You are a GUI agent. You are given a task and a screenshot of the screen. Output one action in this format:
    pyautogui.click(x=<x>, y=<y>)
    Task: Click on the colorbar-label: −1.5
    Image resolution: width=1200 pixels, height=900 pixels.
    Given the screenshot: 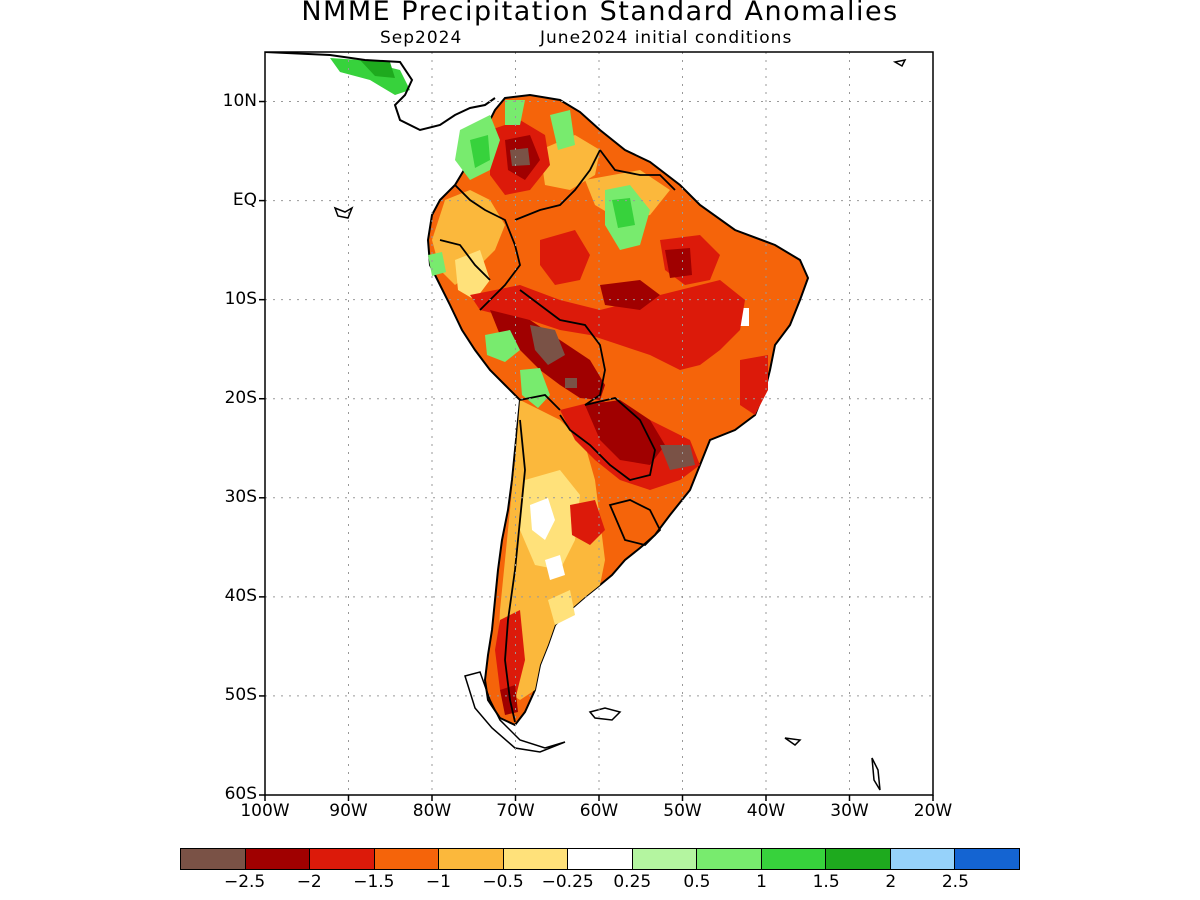 What is the action you would take?
    pyautogui.click(x=374, y=882)
    